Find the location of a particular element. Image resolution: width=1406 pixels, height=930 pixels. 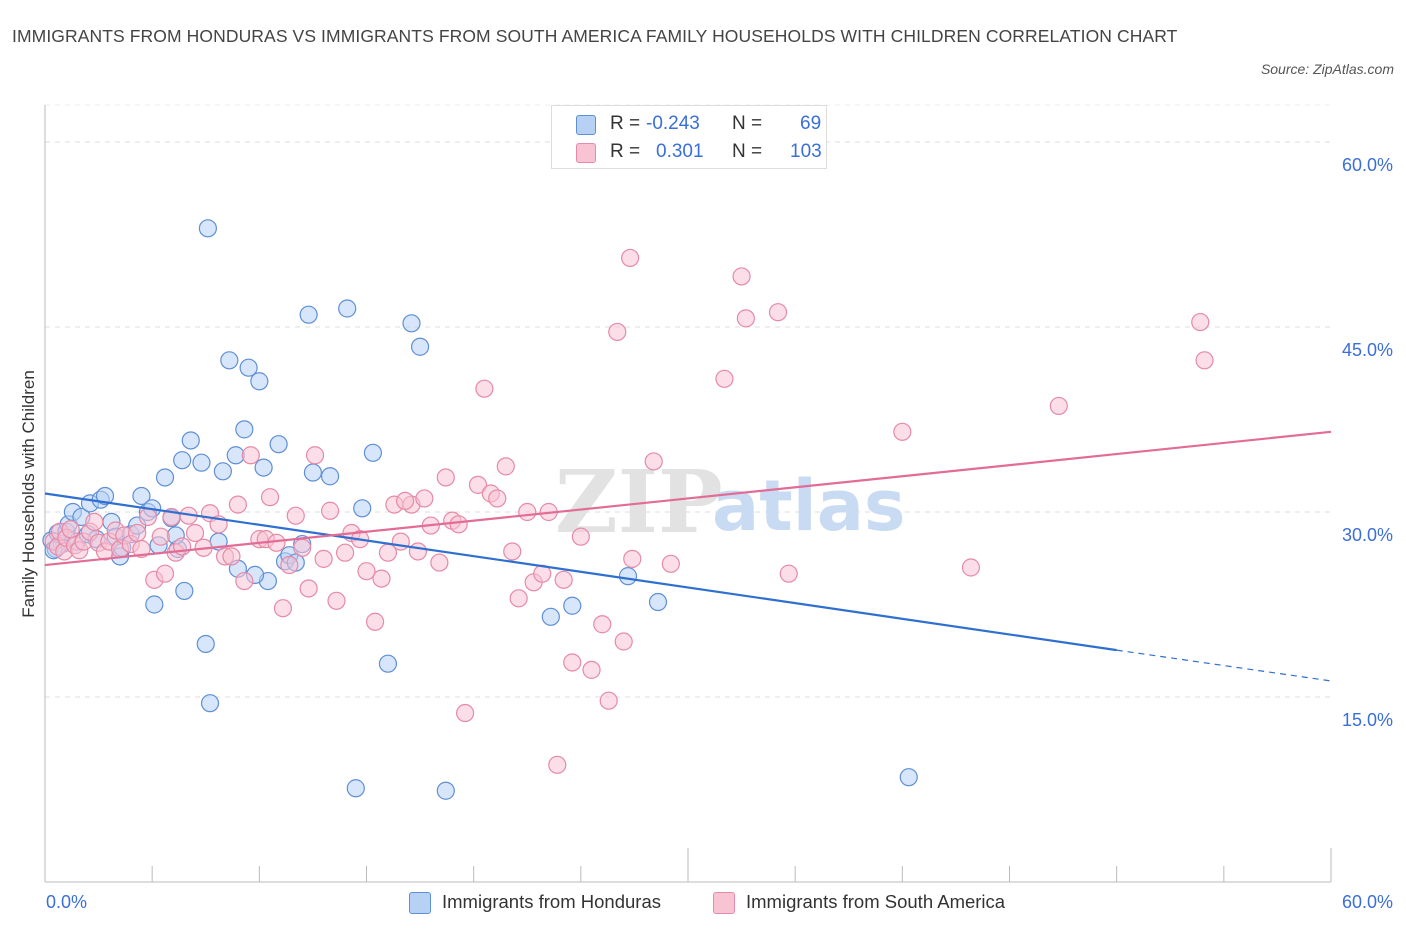

legend-n-value: 103 is located at coordinates (806, 151).